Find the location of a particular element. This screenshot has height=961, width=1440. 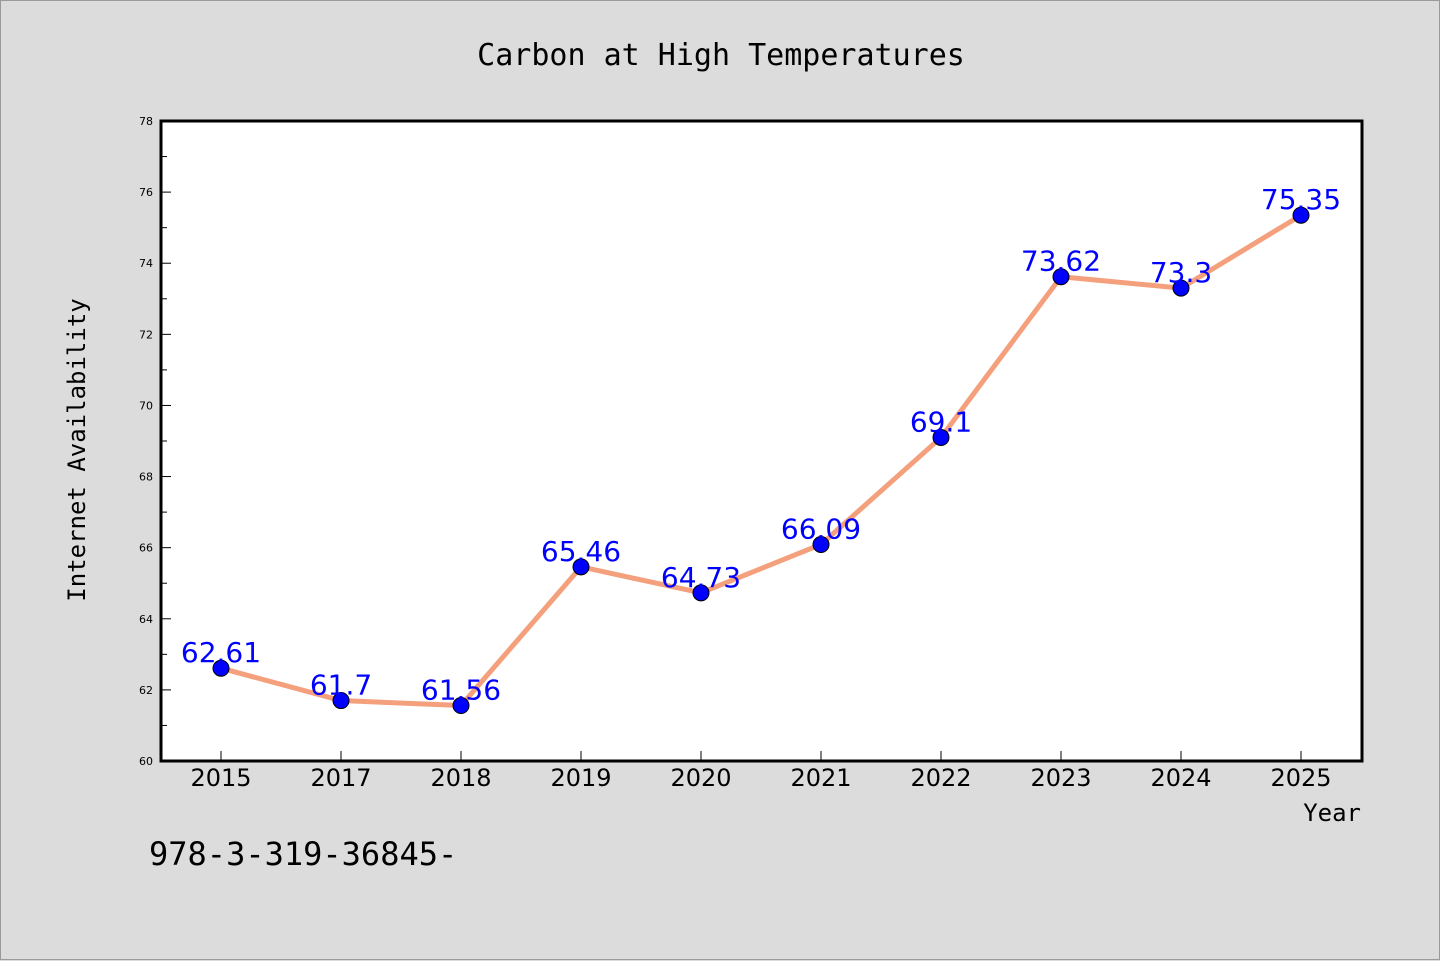

data-label: 65.46 is located at coordinates (581, 551).